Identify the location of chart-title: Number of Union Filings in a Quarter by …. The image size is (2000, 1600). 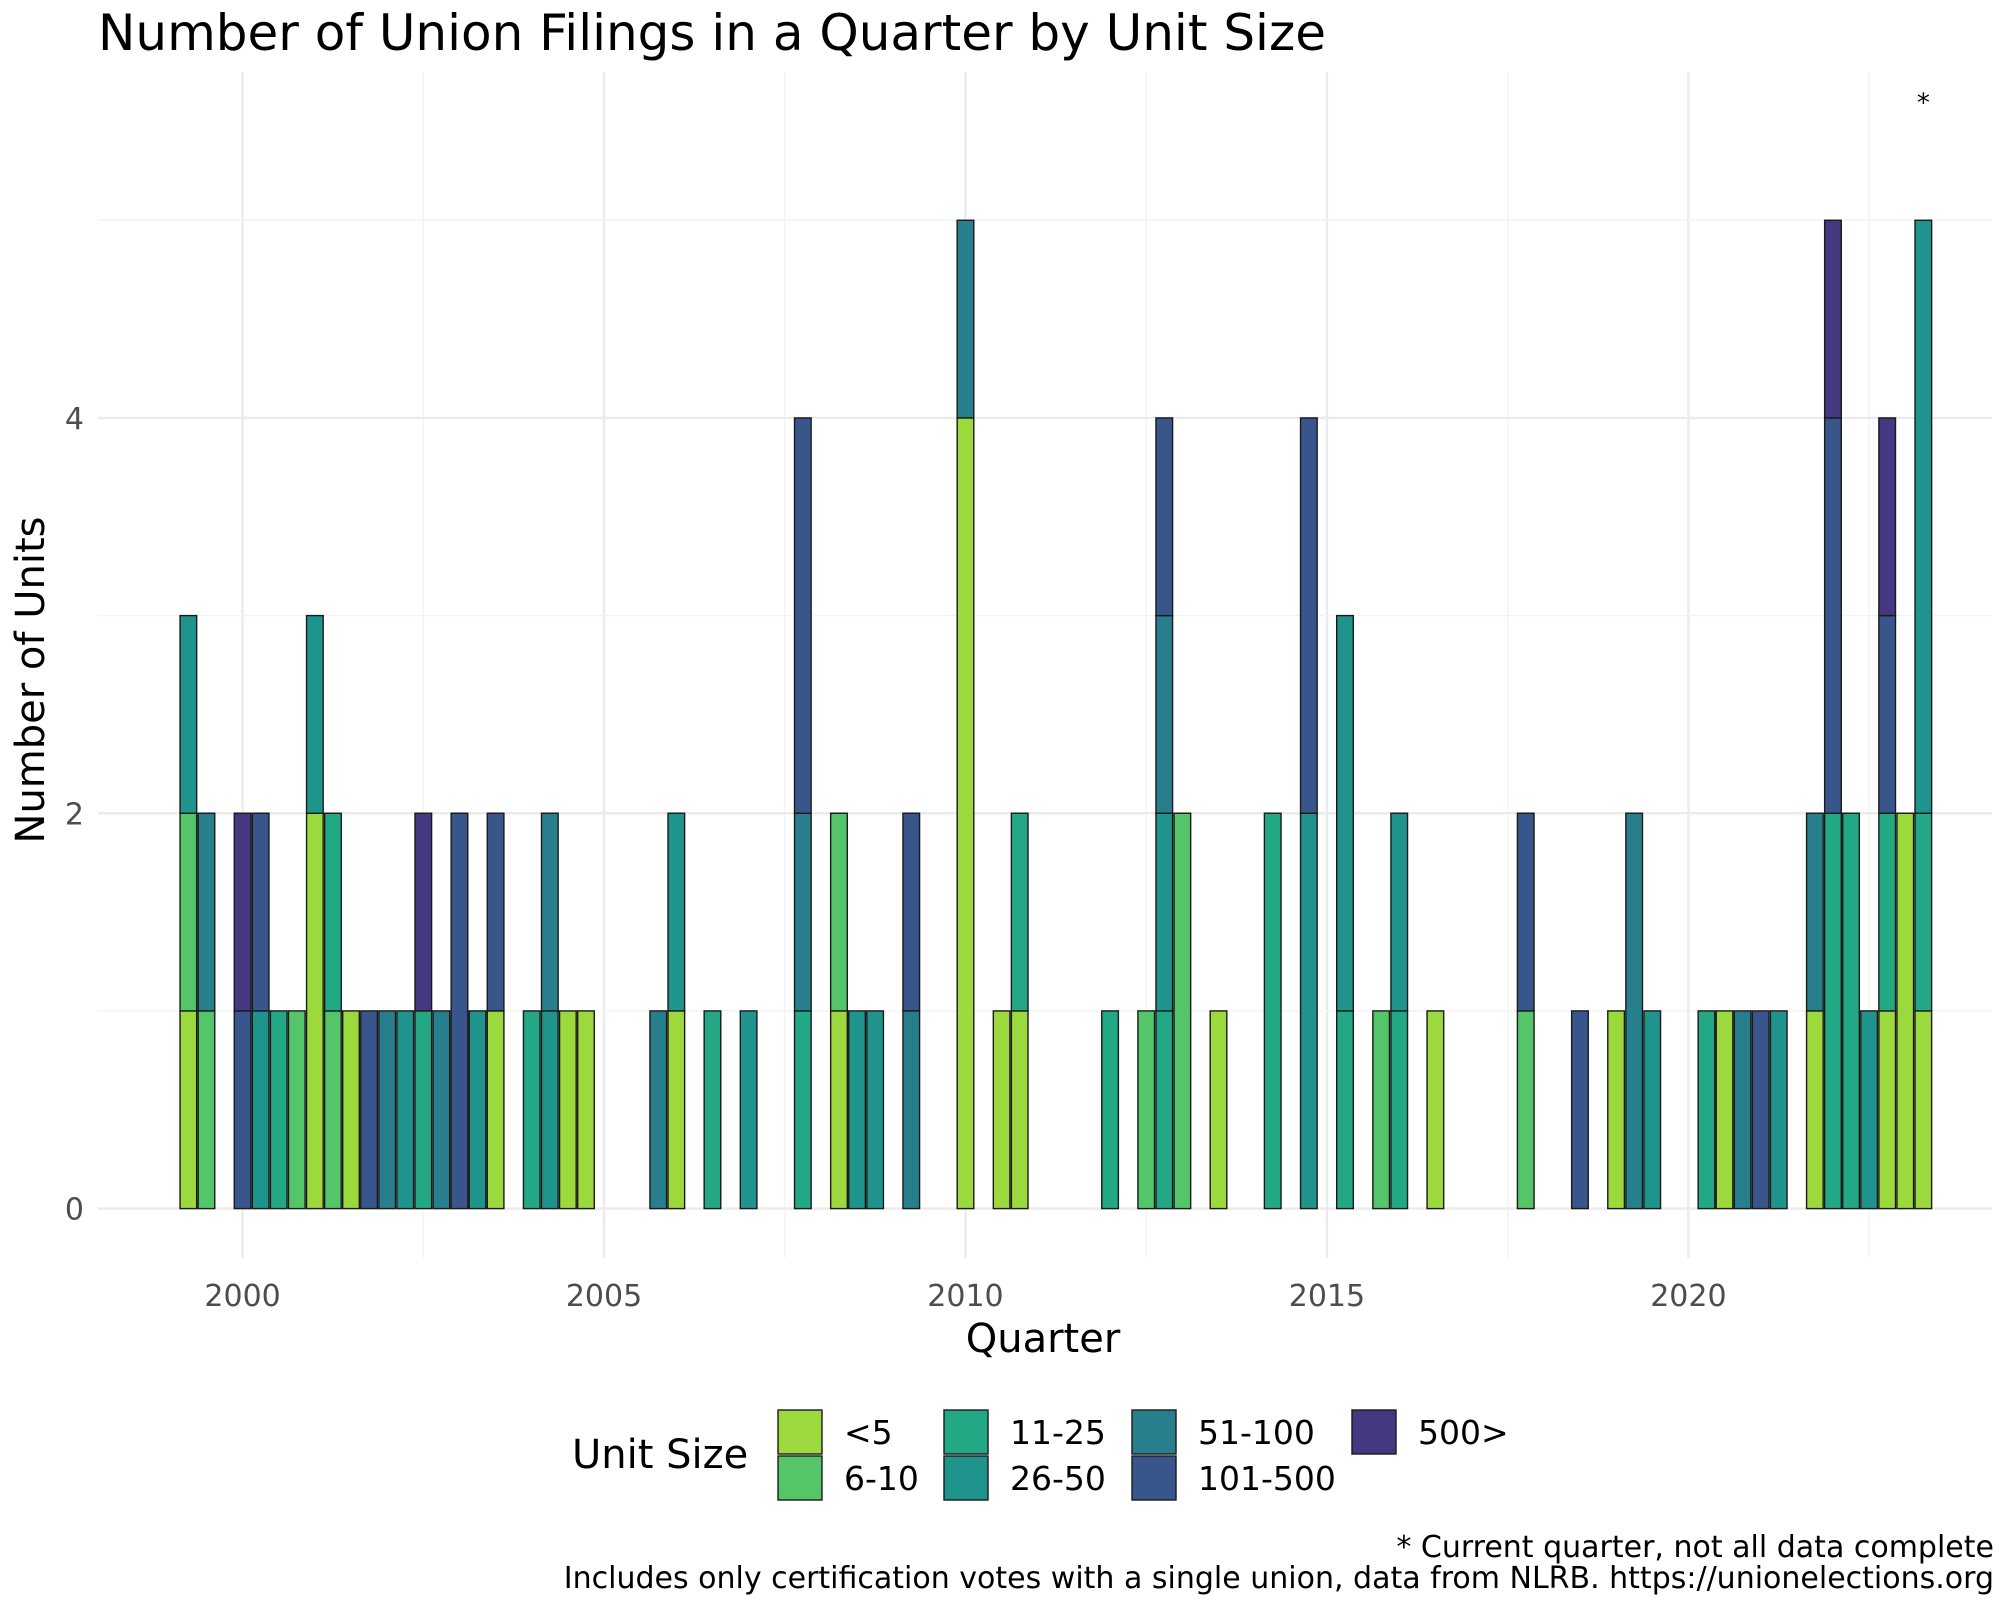
(712, 33).